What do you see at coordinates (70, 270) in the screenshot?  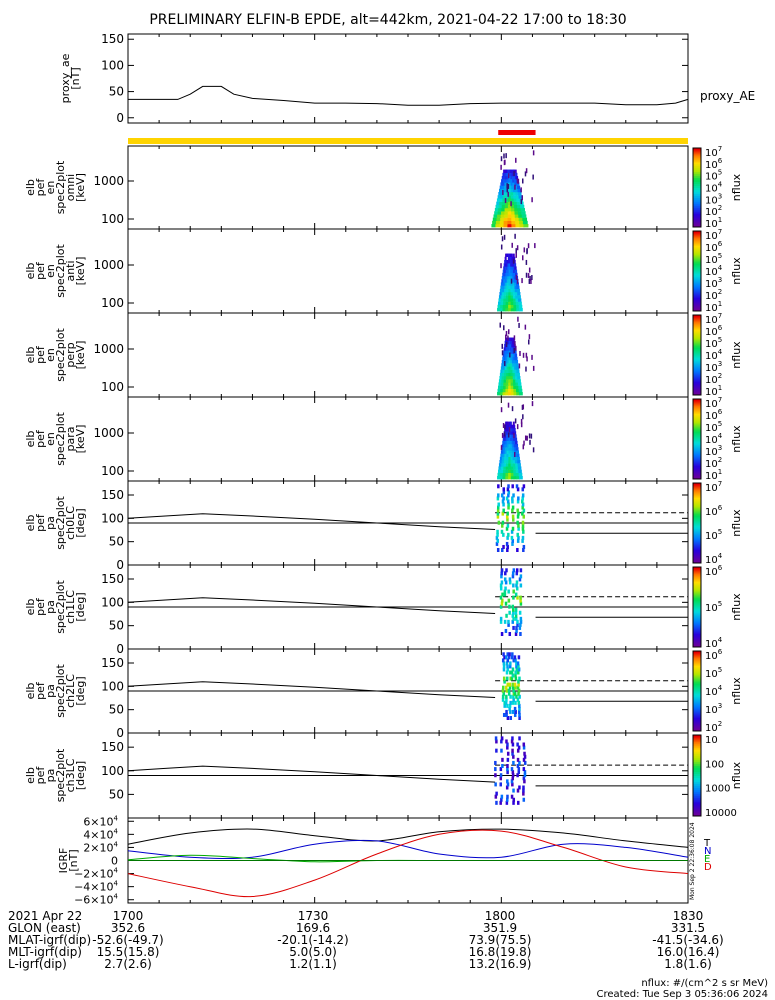 I see `y-axis-label-line: anti` at bounding box center [70, 270].